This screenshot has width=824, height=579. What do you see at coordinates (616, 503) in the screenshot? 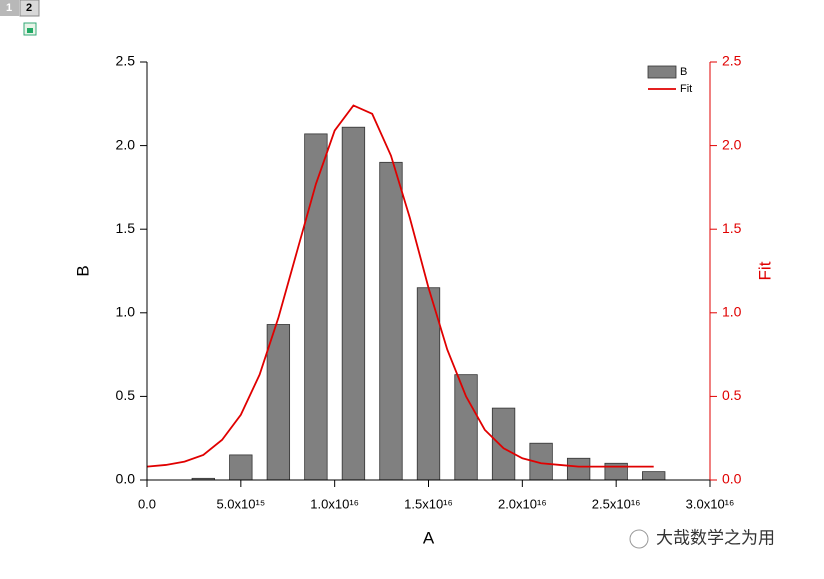
I see `x-tick-label: 2.5x10¹⁶` at bounding box center [616, 503].